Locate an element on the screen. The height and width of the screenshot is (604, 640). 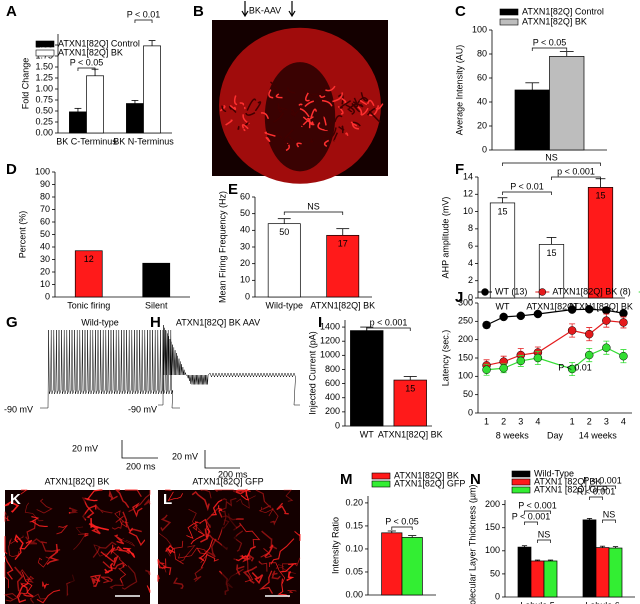
x-tick-label: BK N-Terminus is located at coordinates (143, 141).